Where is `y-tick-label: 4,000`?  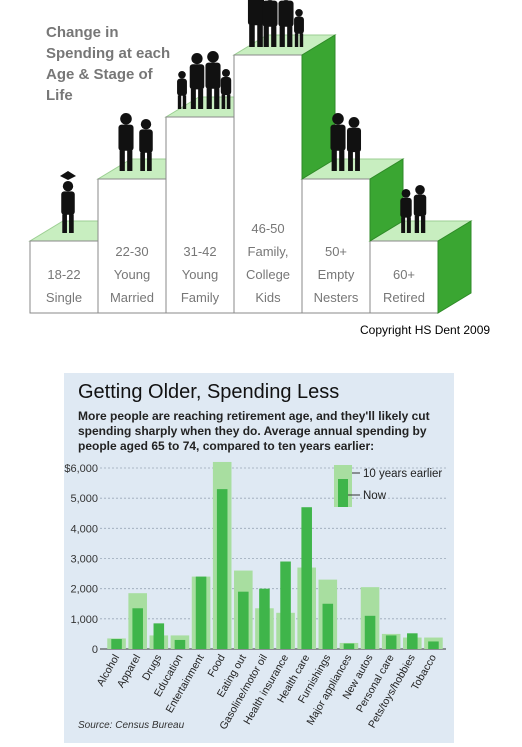 y-tick-label: 4,000 is located at coordinates (84, 529).